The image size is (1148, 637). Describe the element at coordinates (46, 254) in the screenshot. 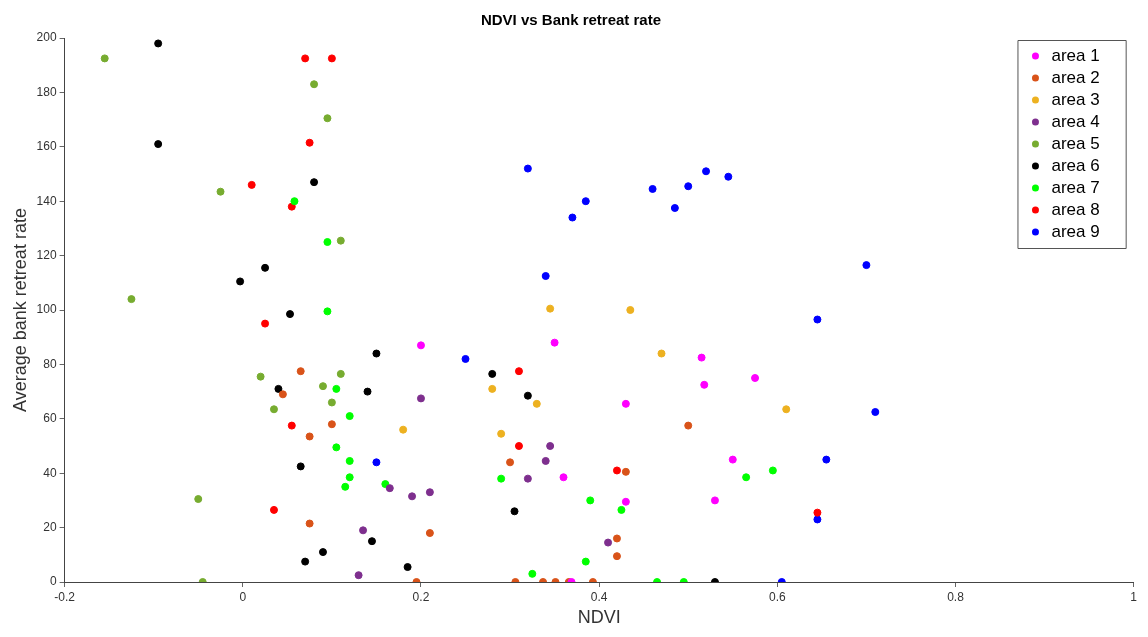

I see `y-tick-label: 120` at that location.